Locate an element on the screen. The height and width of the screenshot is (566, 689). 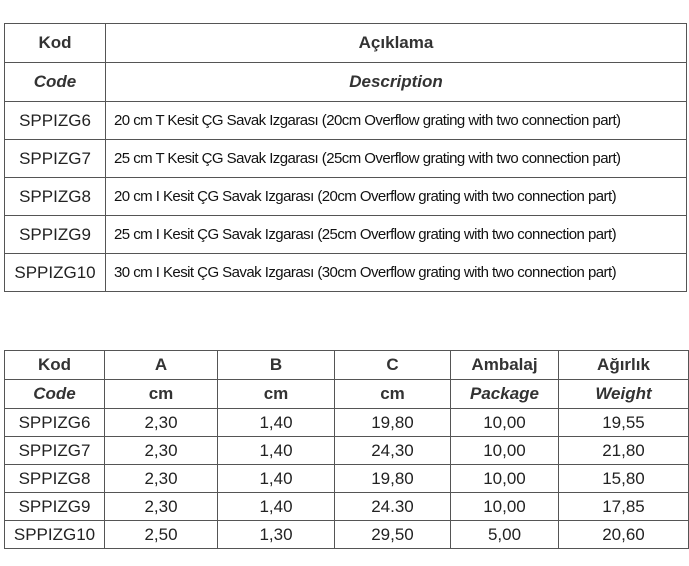
cell-weight: 21,80 is located at coordinates (623, 450).